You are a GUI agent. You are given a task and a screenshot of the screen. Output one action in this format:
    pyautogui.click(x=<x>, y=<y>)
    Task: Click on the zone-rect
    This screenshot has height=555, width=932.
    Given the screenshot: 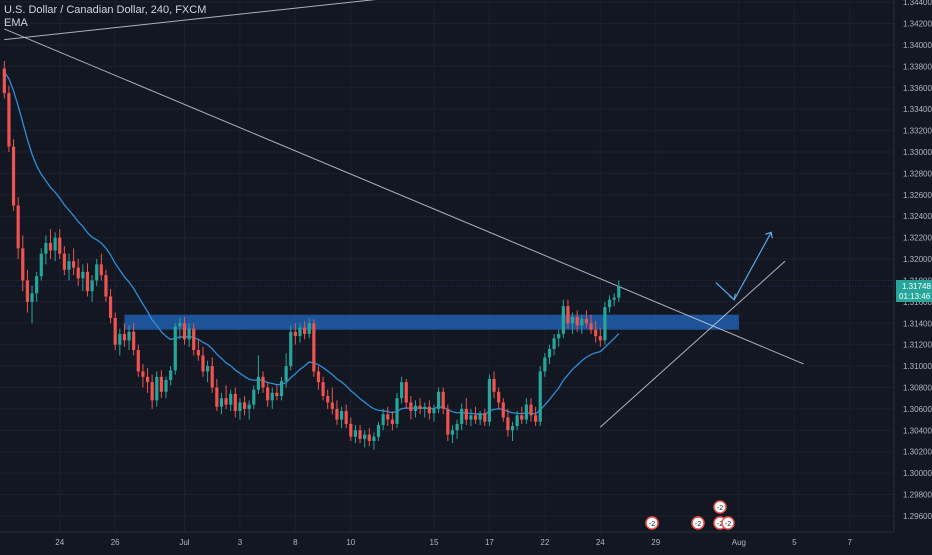 What is the action you would take?
    pyautogui.click(x=431, y=322)
    